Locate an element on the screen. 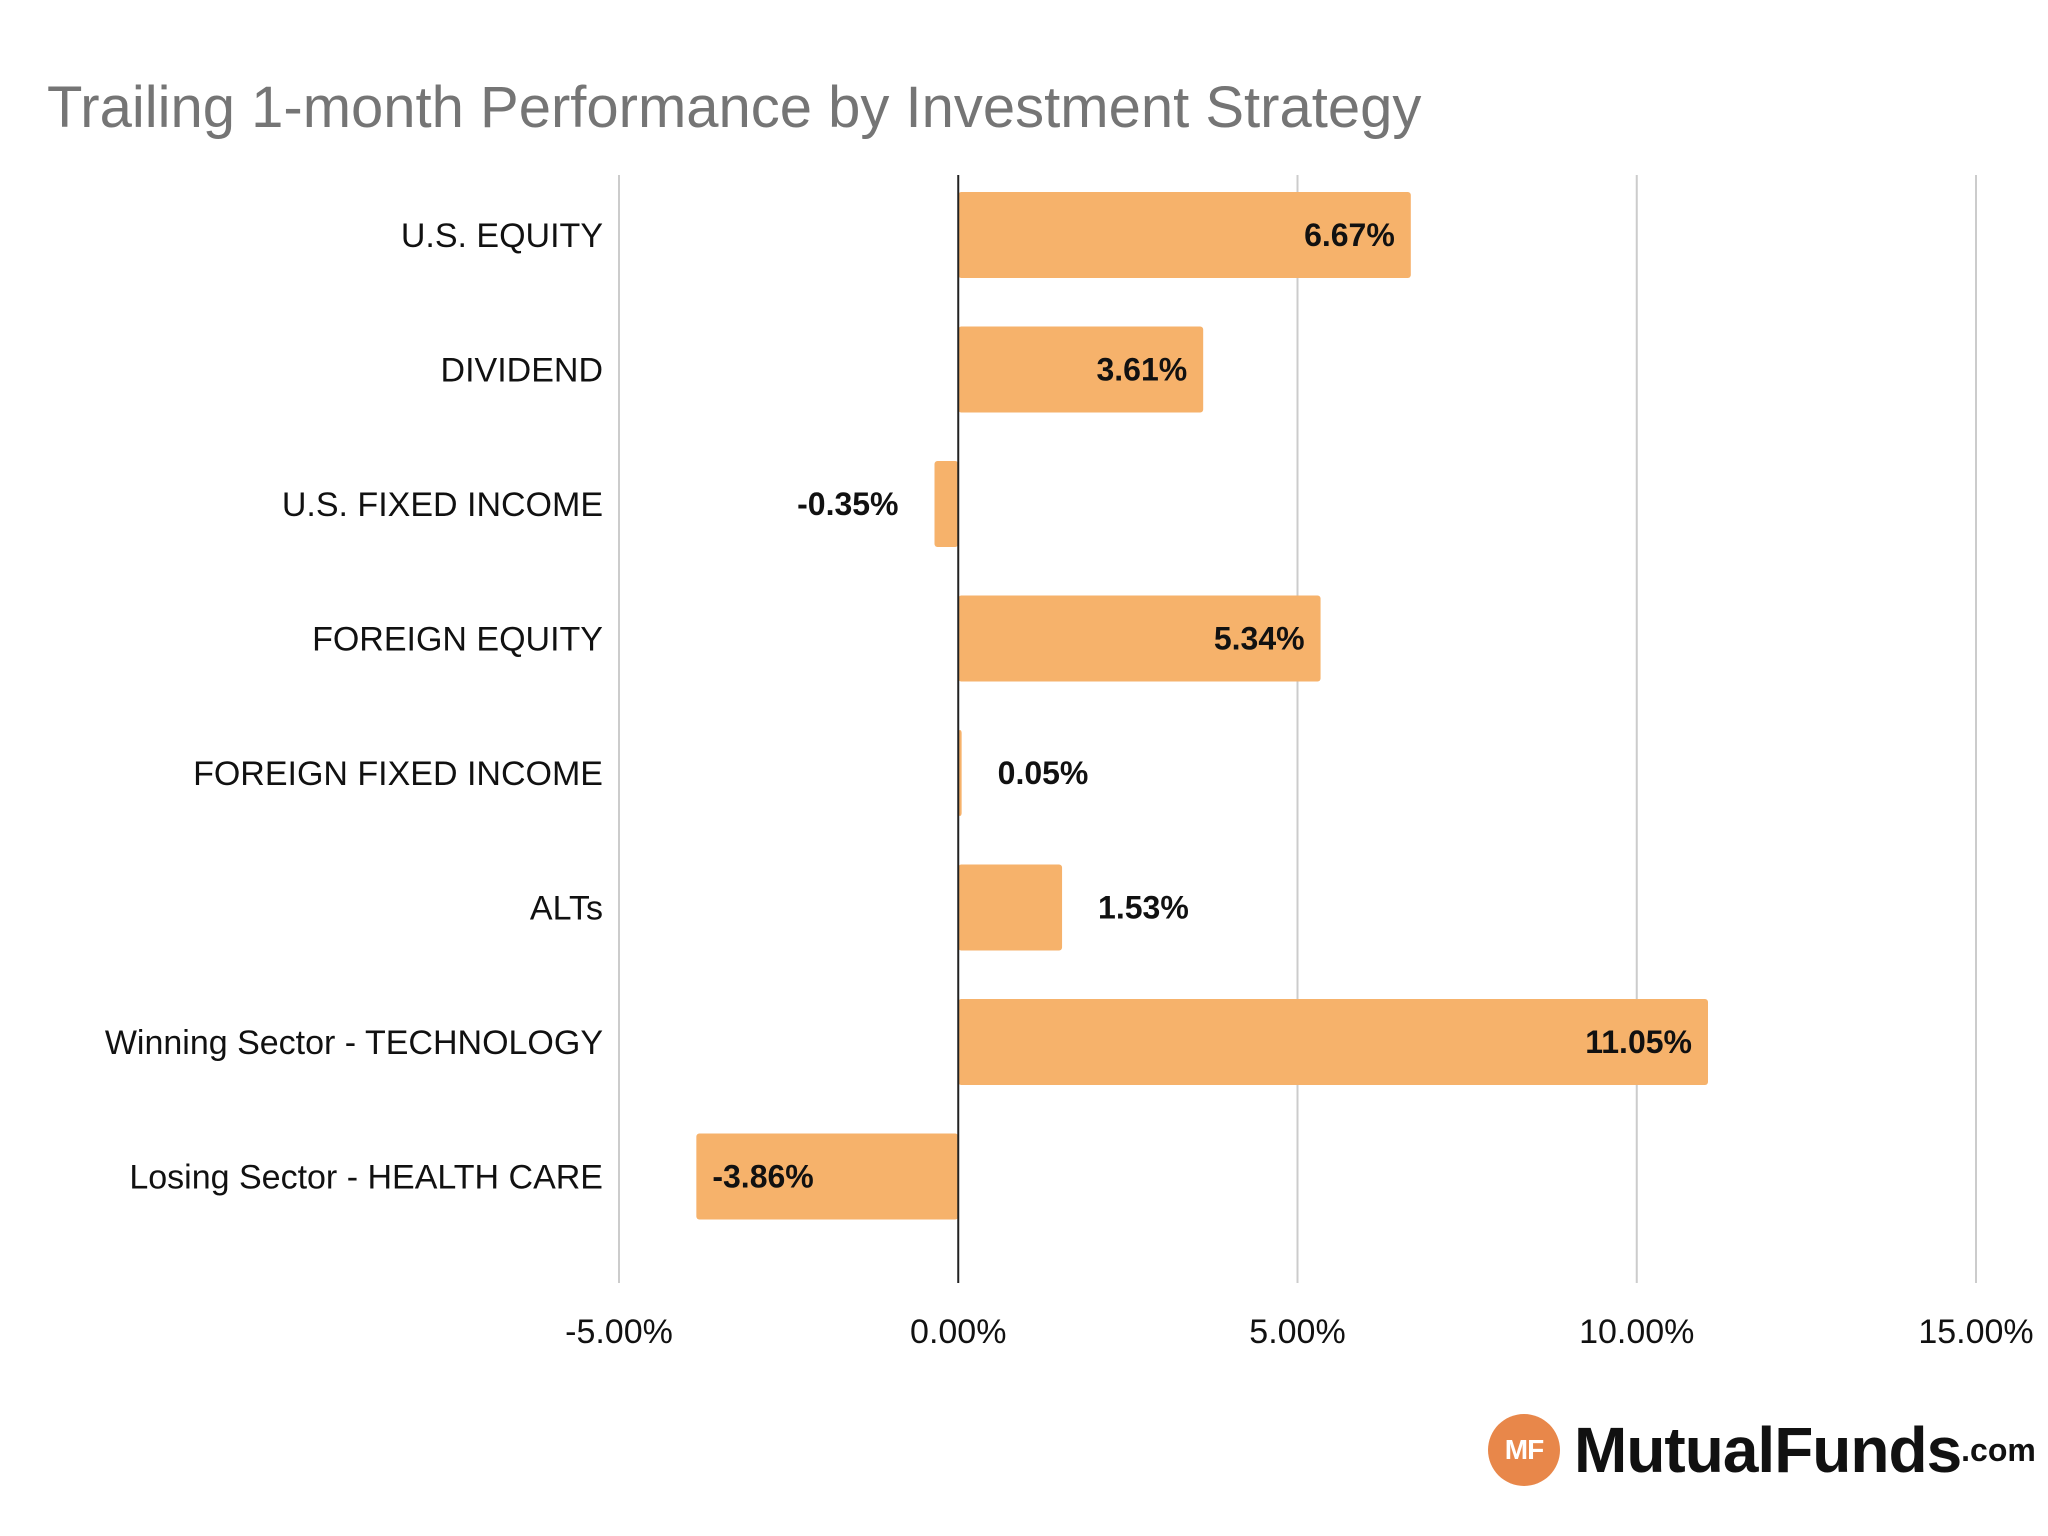  x-tick-label: 10.00% is located at coordinates (1636, 1332).